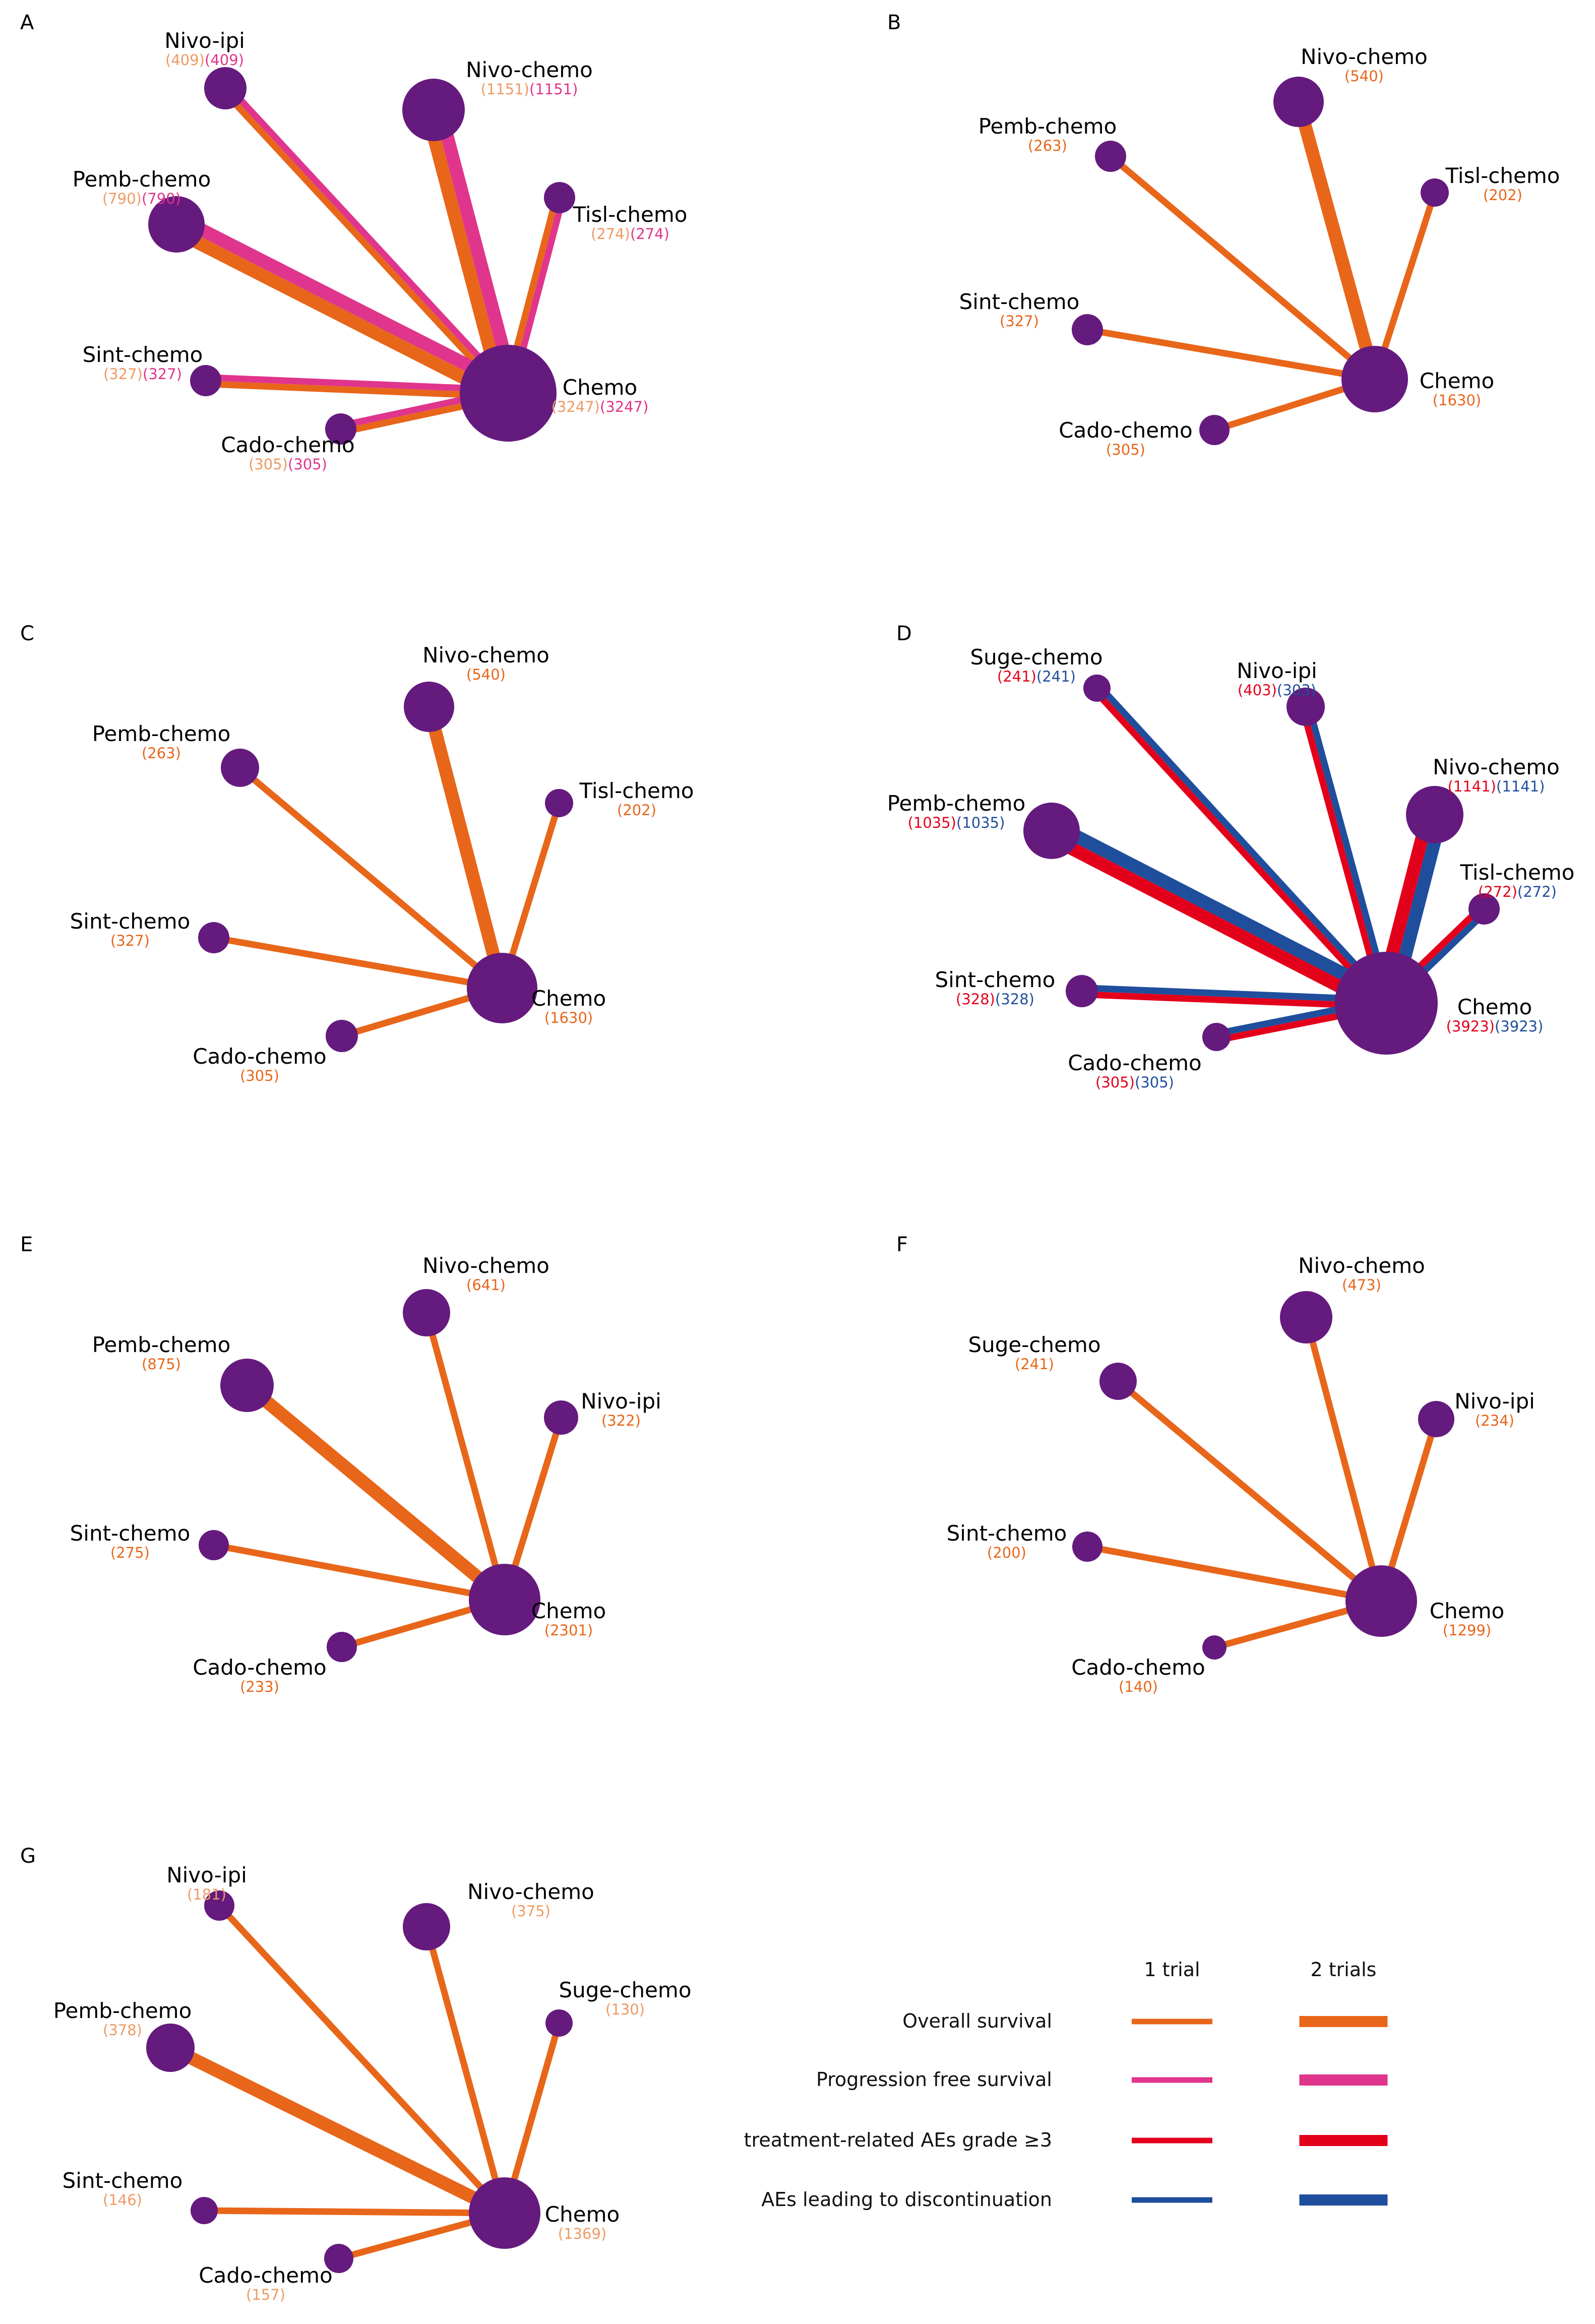 This screenshot has height=2324, width=1595. I want to click on edge-chemo-sint-chemo-pfs-band, so click(357, 383).